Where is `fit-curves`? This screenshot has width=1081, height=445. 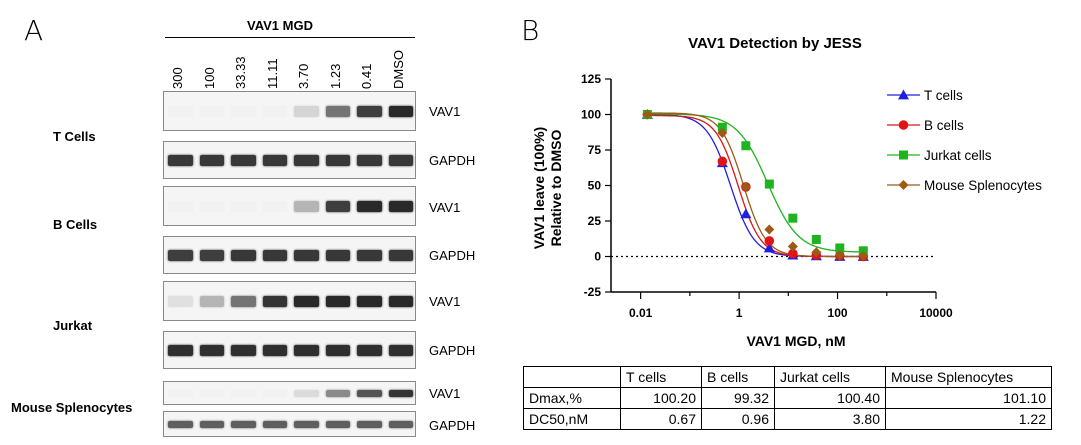 fit-curves is located at coordinates (755, 185).